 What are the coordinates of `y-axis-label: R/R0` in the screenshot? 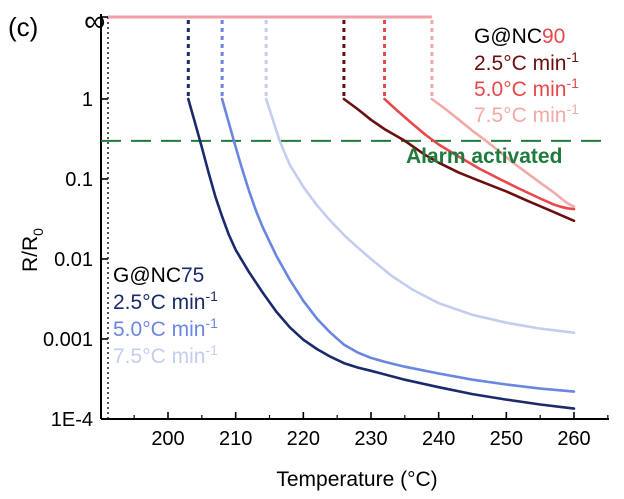 It's located at (32, 250).